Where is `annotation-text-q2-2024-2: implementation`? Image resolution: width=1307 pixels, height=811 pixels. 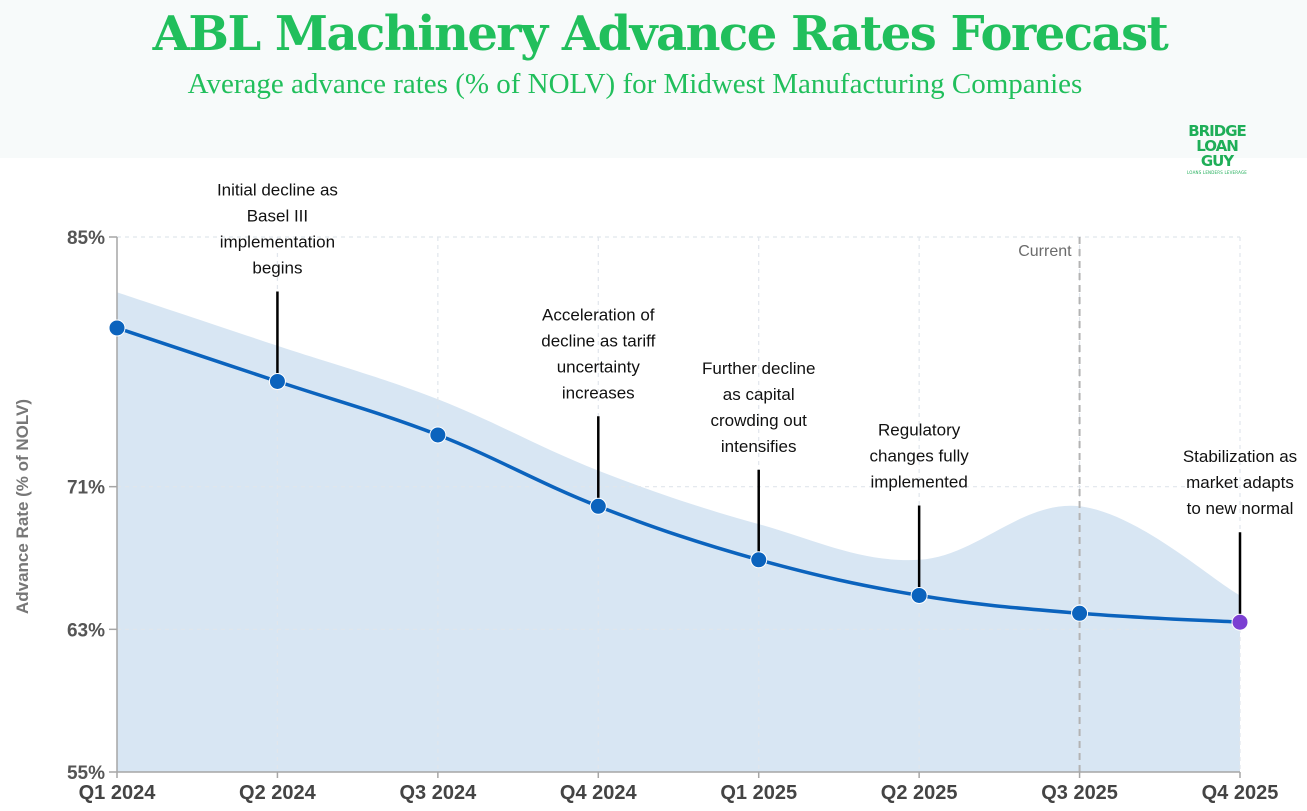
annotation-text-q2-2024-2: implementation is located at coordinates (277, 241).